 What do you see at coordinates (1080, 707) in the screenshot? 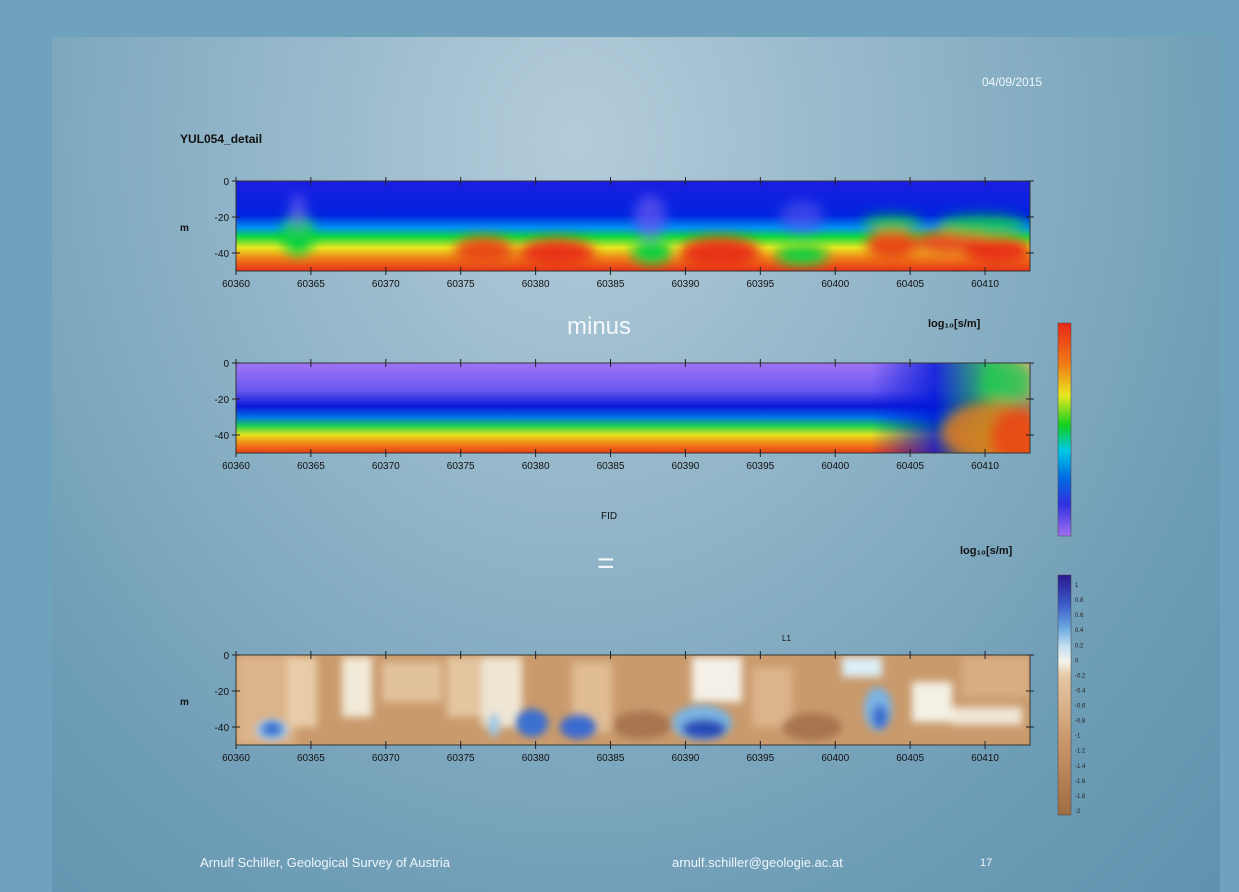
I see `colorbar-tick-label: -0.6` at bounding box center [1080, 707].